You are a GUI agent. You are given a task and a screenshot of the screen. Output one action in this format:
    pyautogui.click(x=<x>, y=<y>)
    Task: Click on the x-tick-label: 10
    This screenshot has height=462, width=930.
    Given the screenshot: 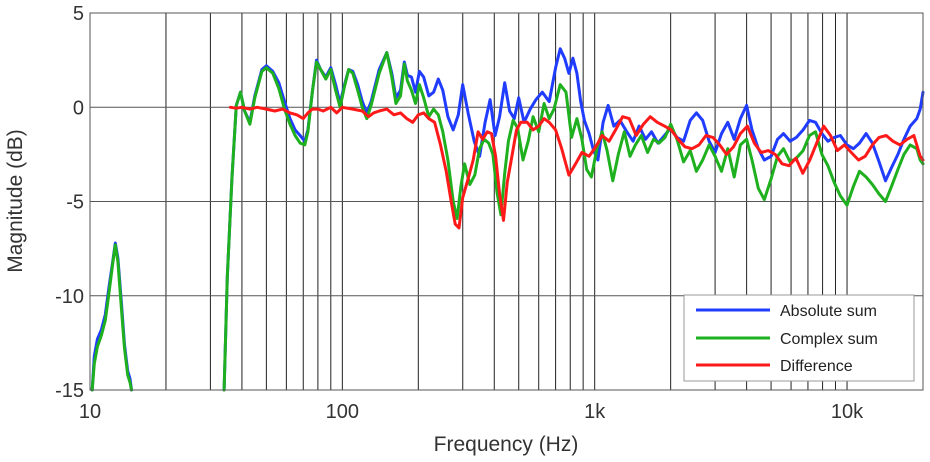 What is the action you would take?
    pyautogui.click(x=90, y=412)
    